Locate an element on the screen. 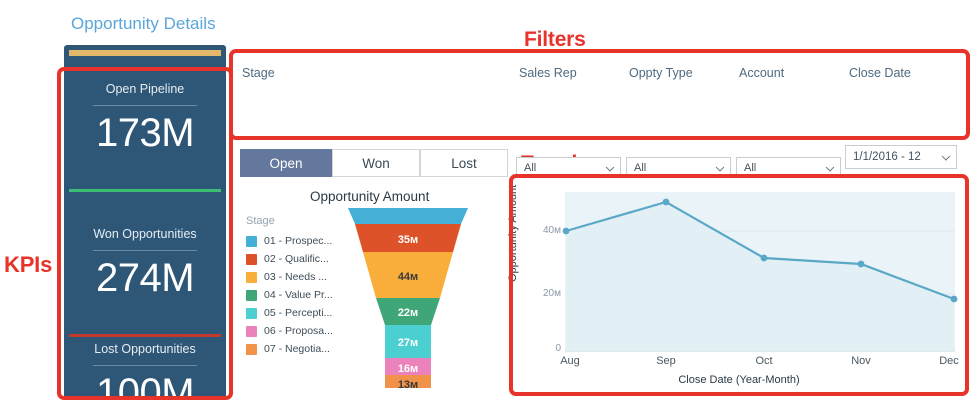 This screenshot has width=975, height=400. stage-segment-won: Won is located at coordinates (376, 163).